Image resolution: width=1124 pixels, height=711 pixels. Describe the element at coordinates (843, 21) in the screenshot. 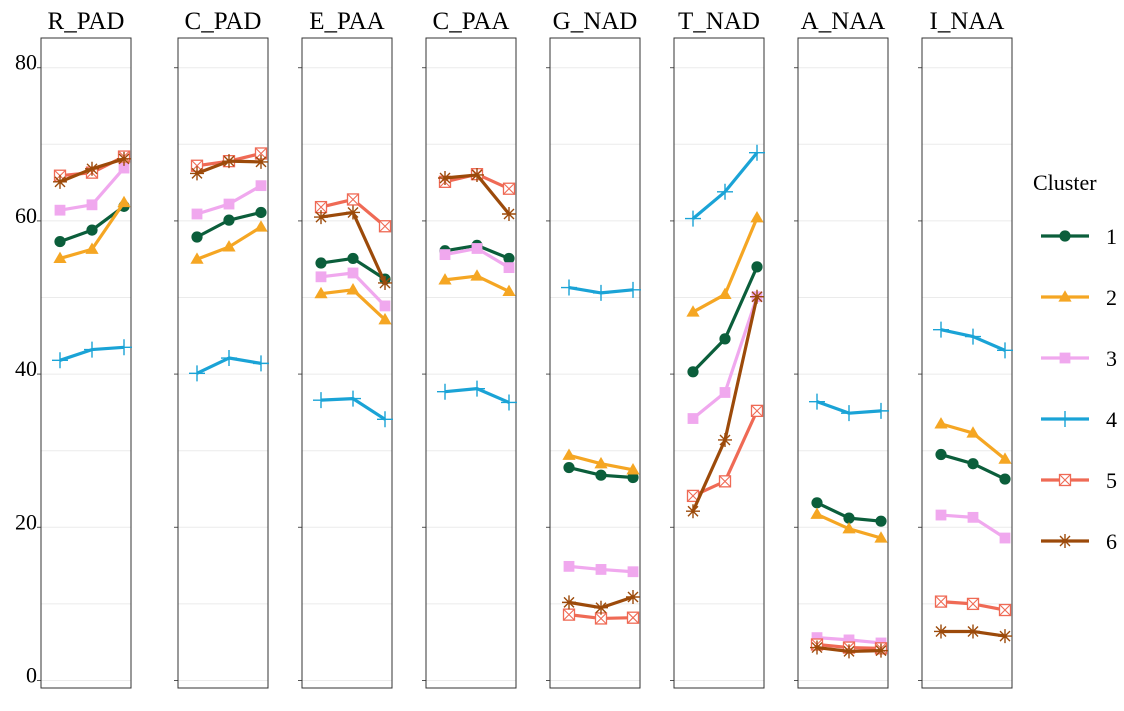

I see `panel-title-A_NAA: A_NAA` at that location.